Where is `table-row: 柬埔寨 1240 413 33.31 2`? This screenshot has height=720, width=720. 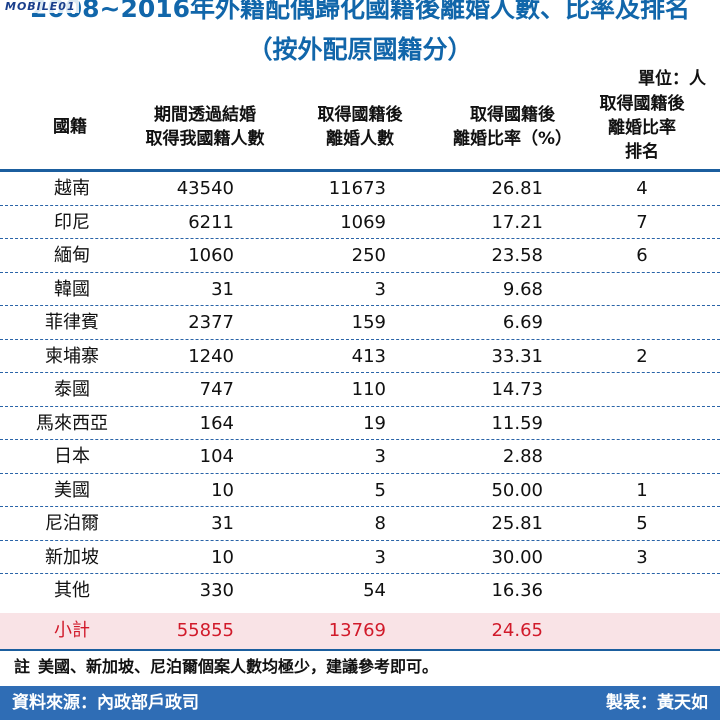 table-row: 柬埔寨 1240 413 33.31 2 is located at coordinates (360, 356).